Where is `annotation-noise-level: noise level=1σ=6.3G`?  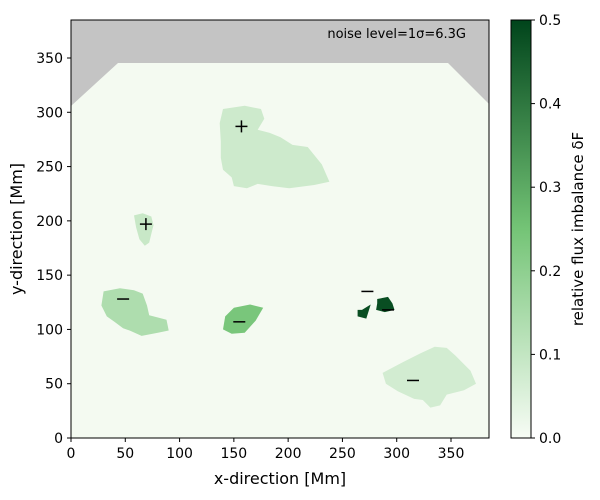
annotation-noise-level: noise level=1σ=6.3G is located at coordinates (396, 34).